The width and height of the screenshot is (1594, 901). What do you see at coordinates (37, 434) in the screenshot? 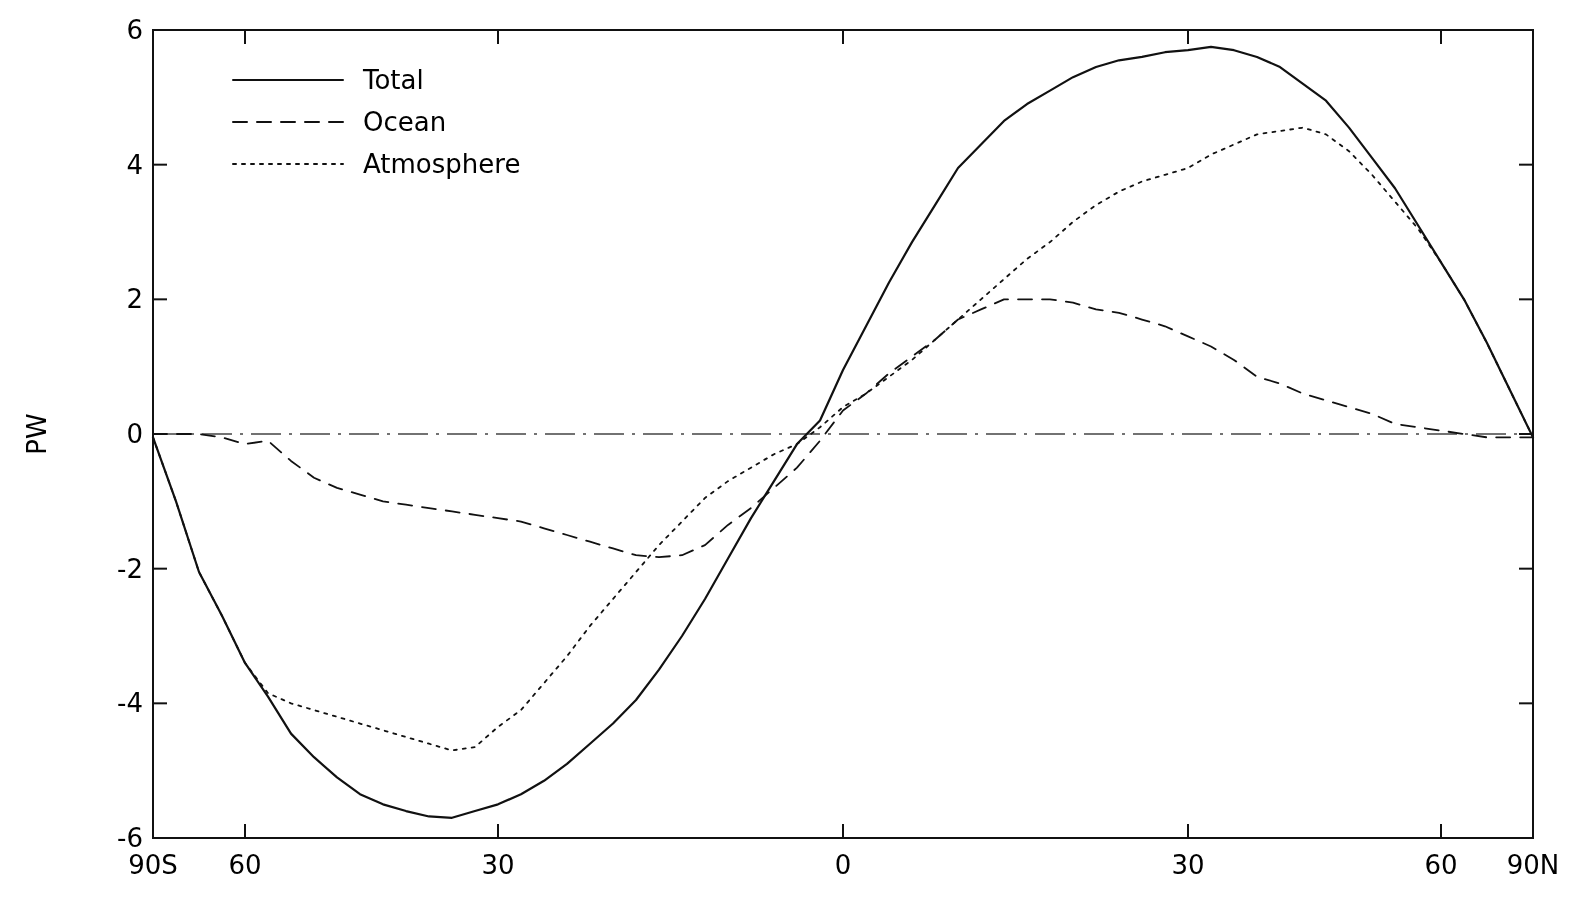
I see `y-axis-title: PW` at bounding box center [37, 434].